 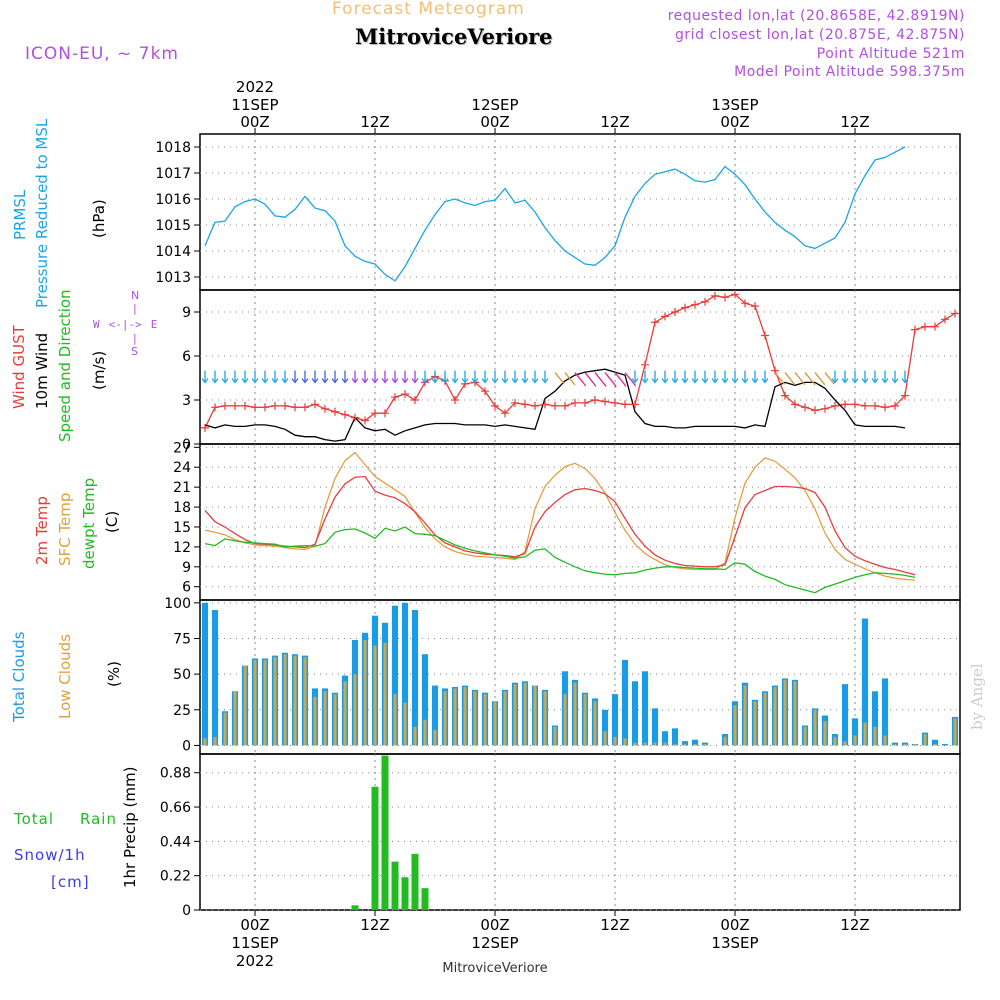 What do you see at coordinates (734, 122) in the screenshot?
I see `top-hour-label-4: 00Z` at bounding box center [734, 122].